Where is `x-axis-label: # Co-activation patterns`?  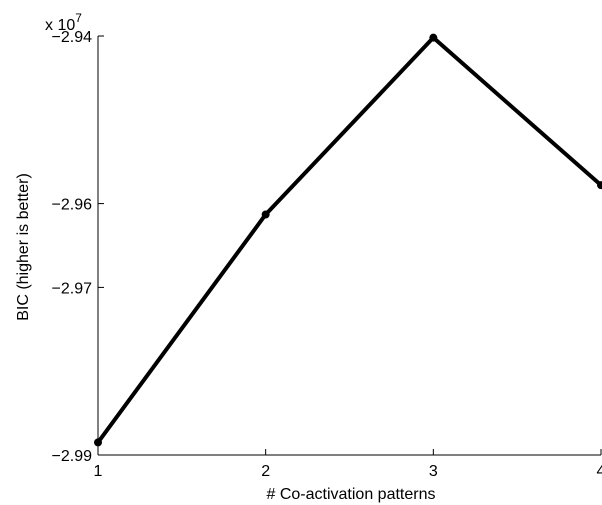 x-axis-label: # Co-activation patterns is located at coordinates (351, 494).